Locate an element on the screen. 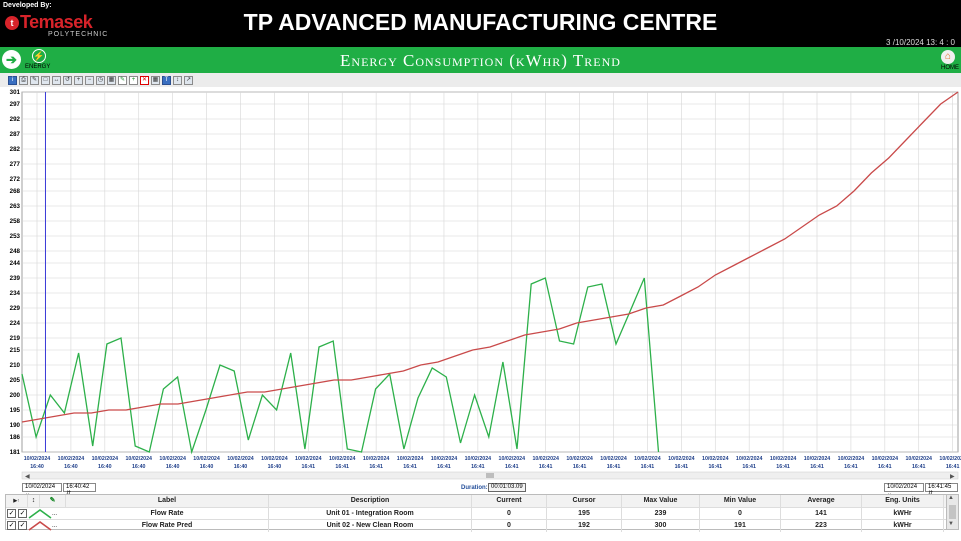 This screenshot has height=541, width=961. start-date-picker: 10/02/2024 ⌄ is located at coordinates (42, 490).